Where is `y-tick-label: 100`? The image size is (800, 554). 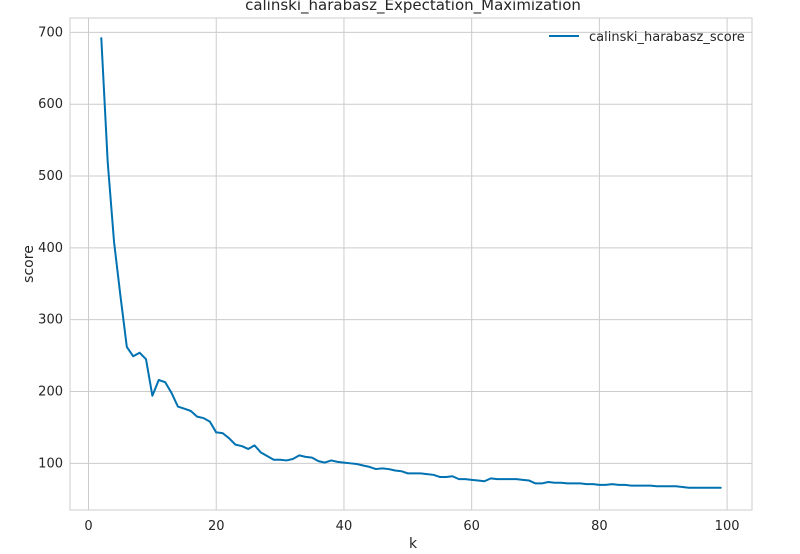
y-tick-label: 100 is located at coordinates (50, 463).